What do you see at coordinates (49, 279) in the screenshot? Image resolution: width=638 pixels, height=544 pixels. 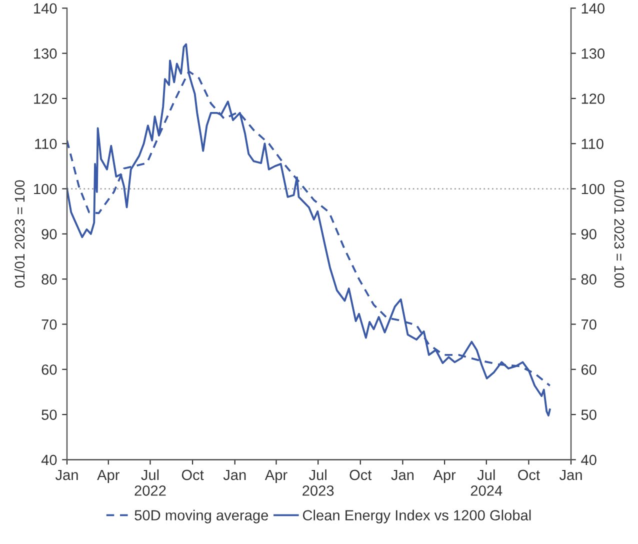 I see `y-tick-label: 80` at bounding box center [49, 279].